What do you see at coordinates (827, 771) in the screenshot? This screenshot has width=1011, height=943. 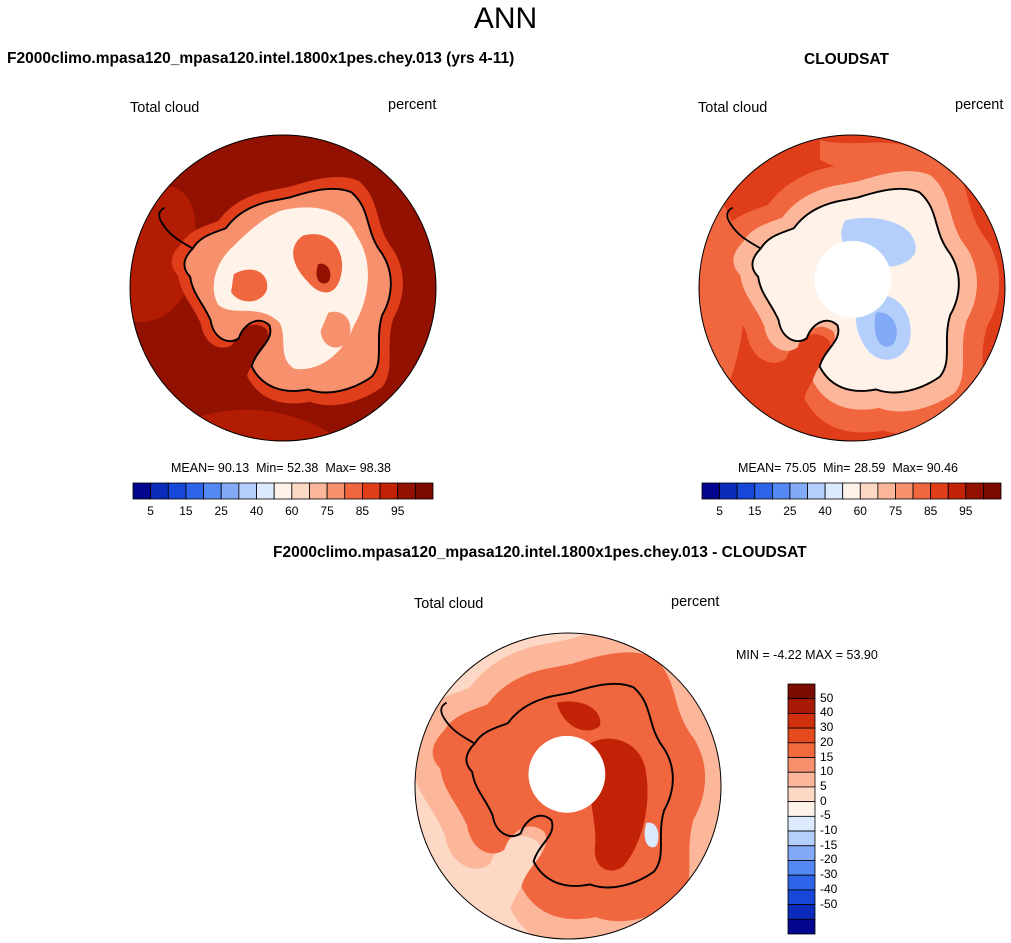 I see `difference-colorbar-tick-label: 10` at bounding box center [827, 771].